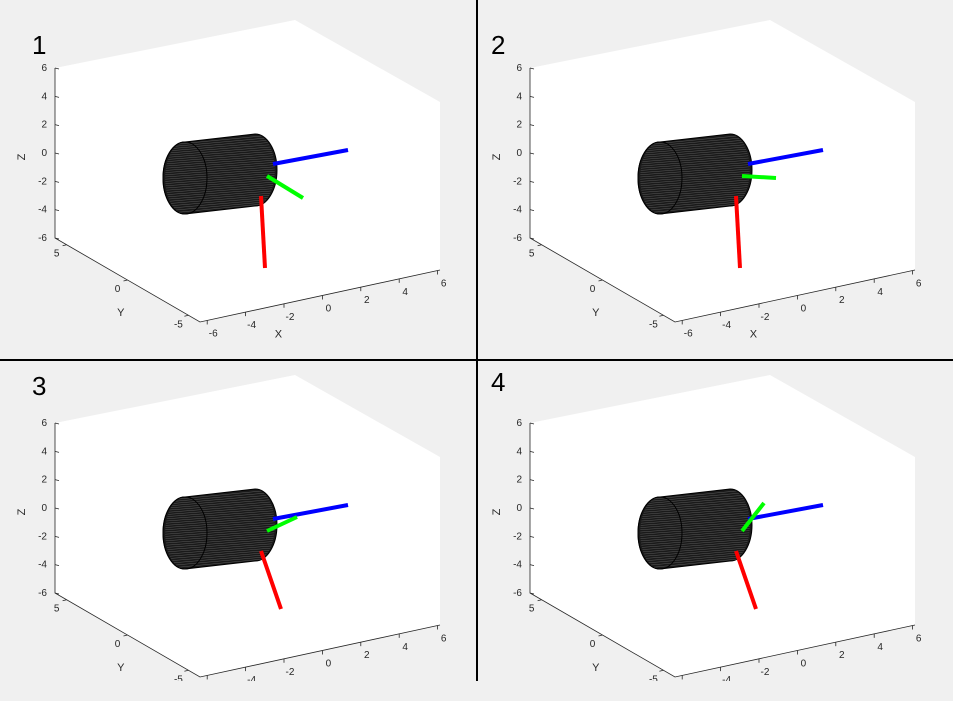  What do you see at coordinates (477, 340) in the screenshot?
I see `vertical-divider` at bounding box center [477, 340].